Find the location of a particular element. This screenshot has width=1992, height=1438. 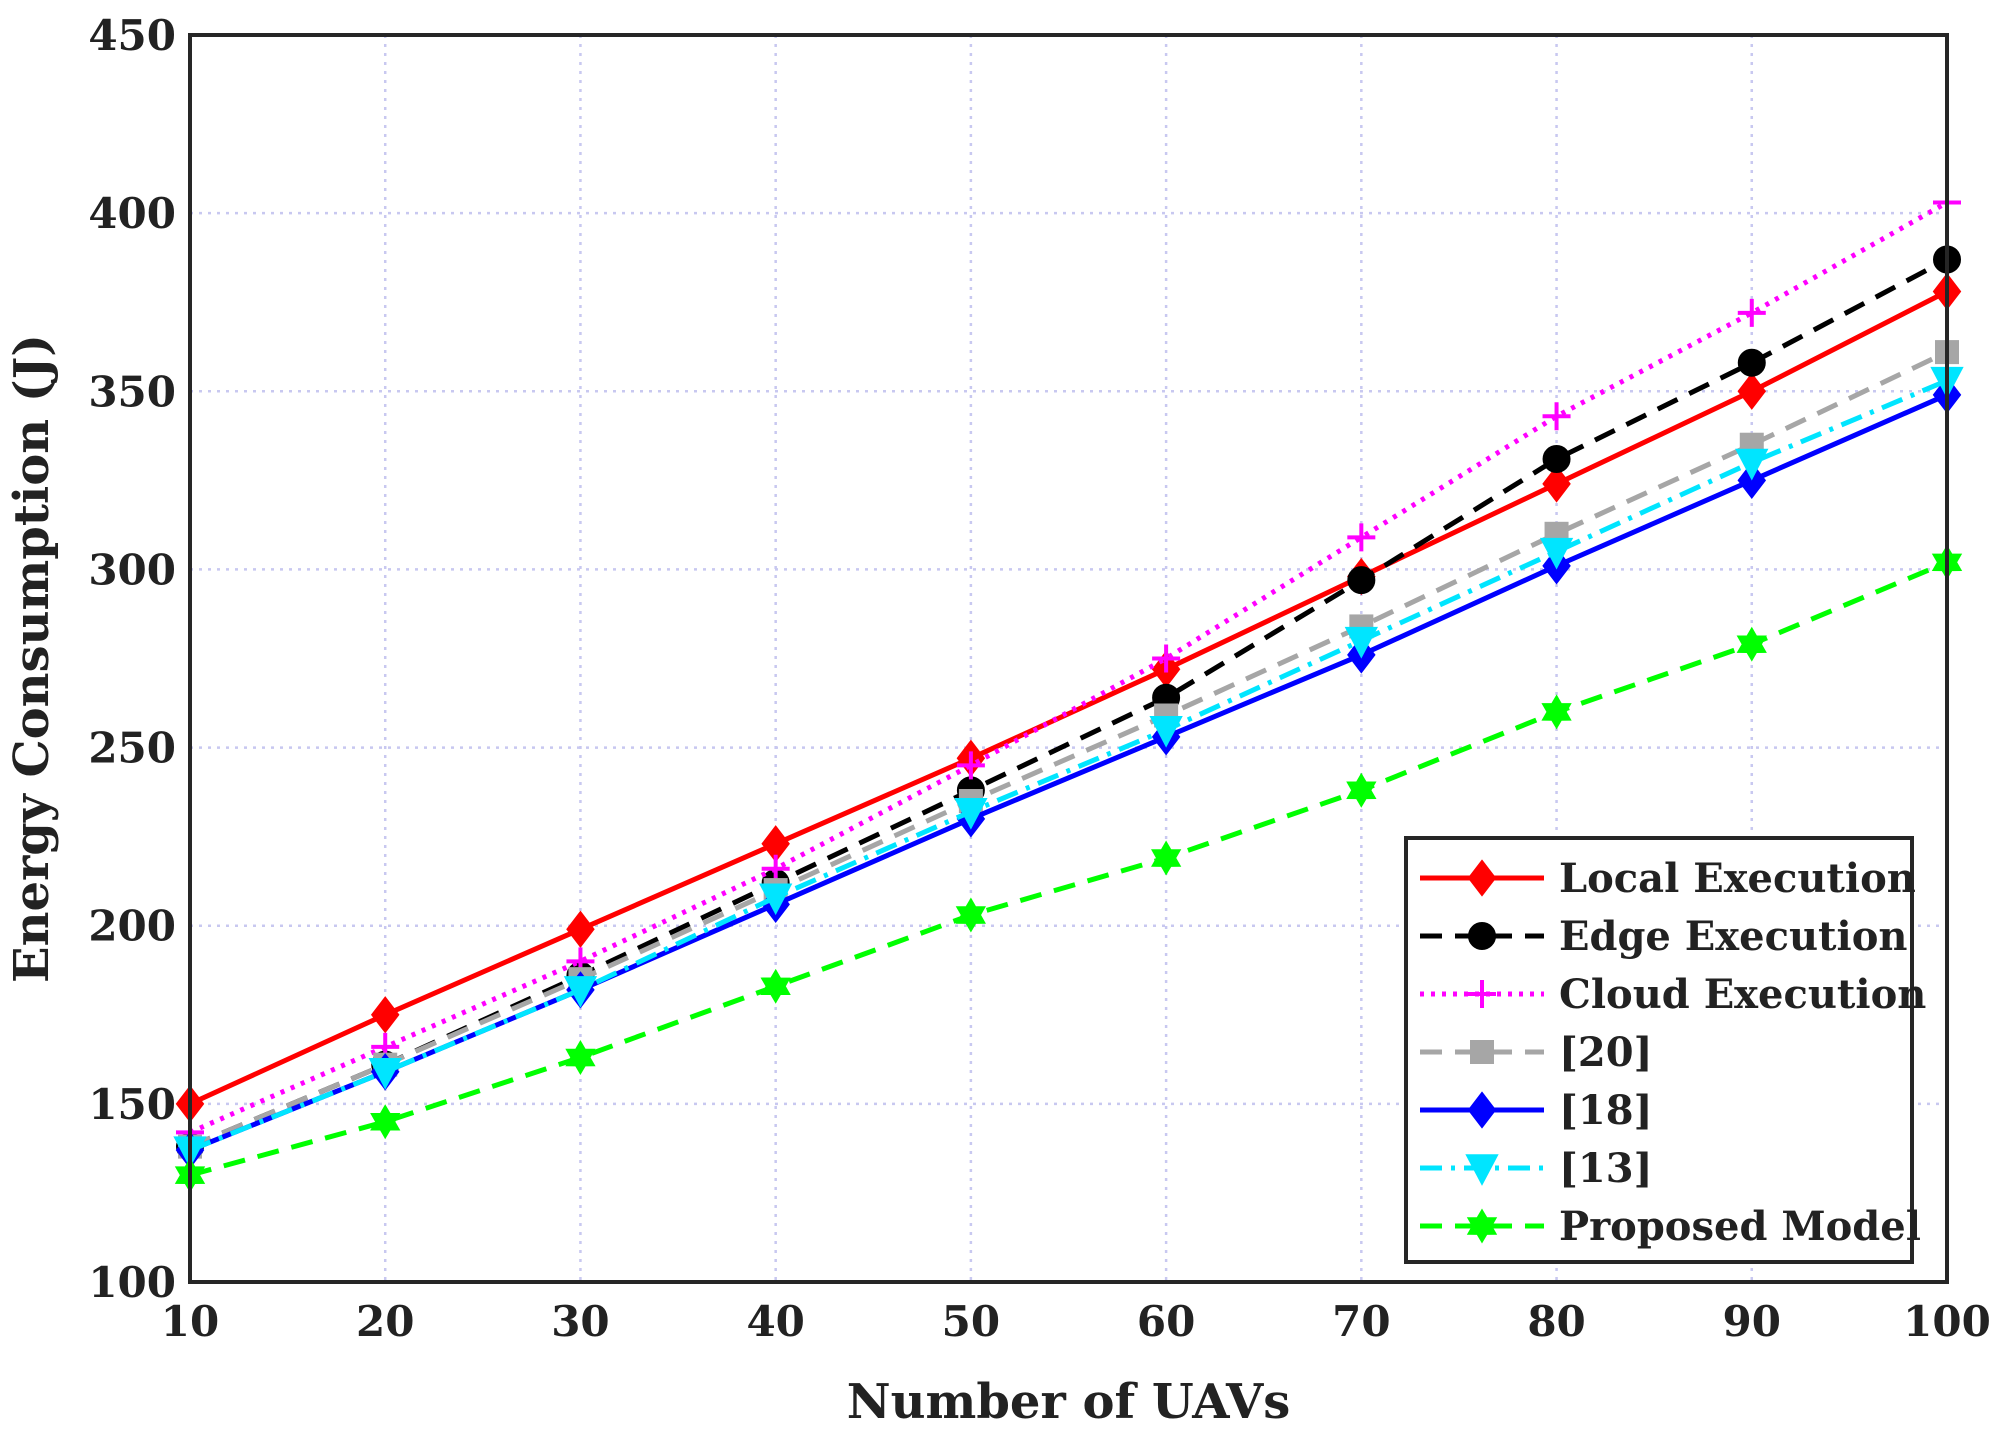

legend-entry: Local Execution is located at coordinates (1668, 878).